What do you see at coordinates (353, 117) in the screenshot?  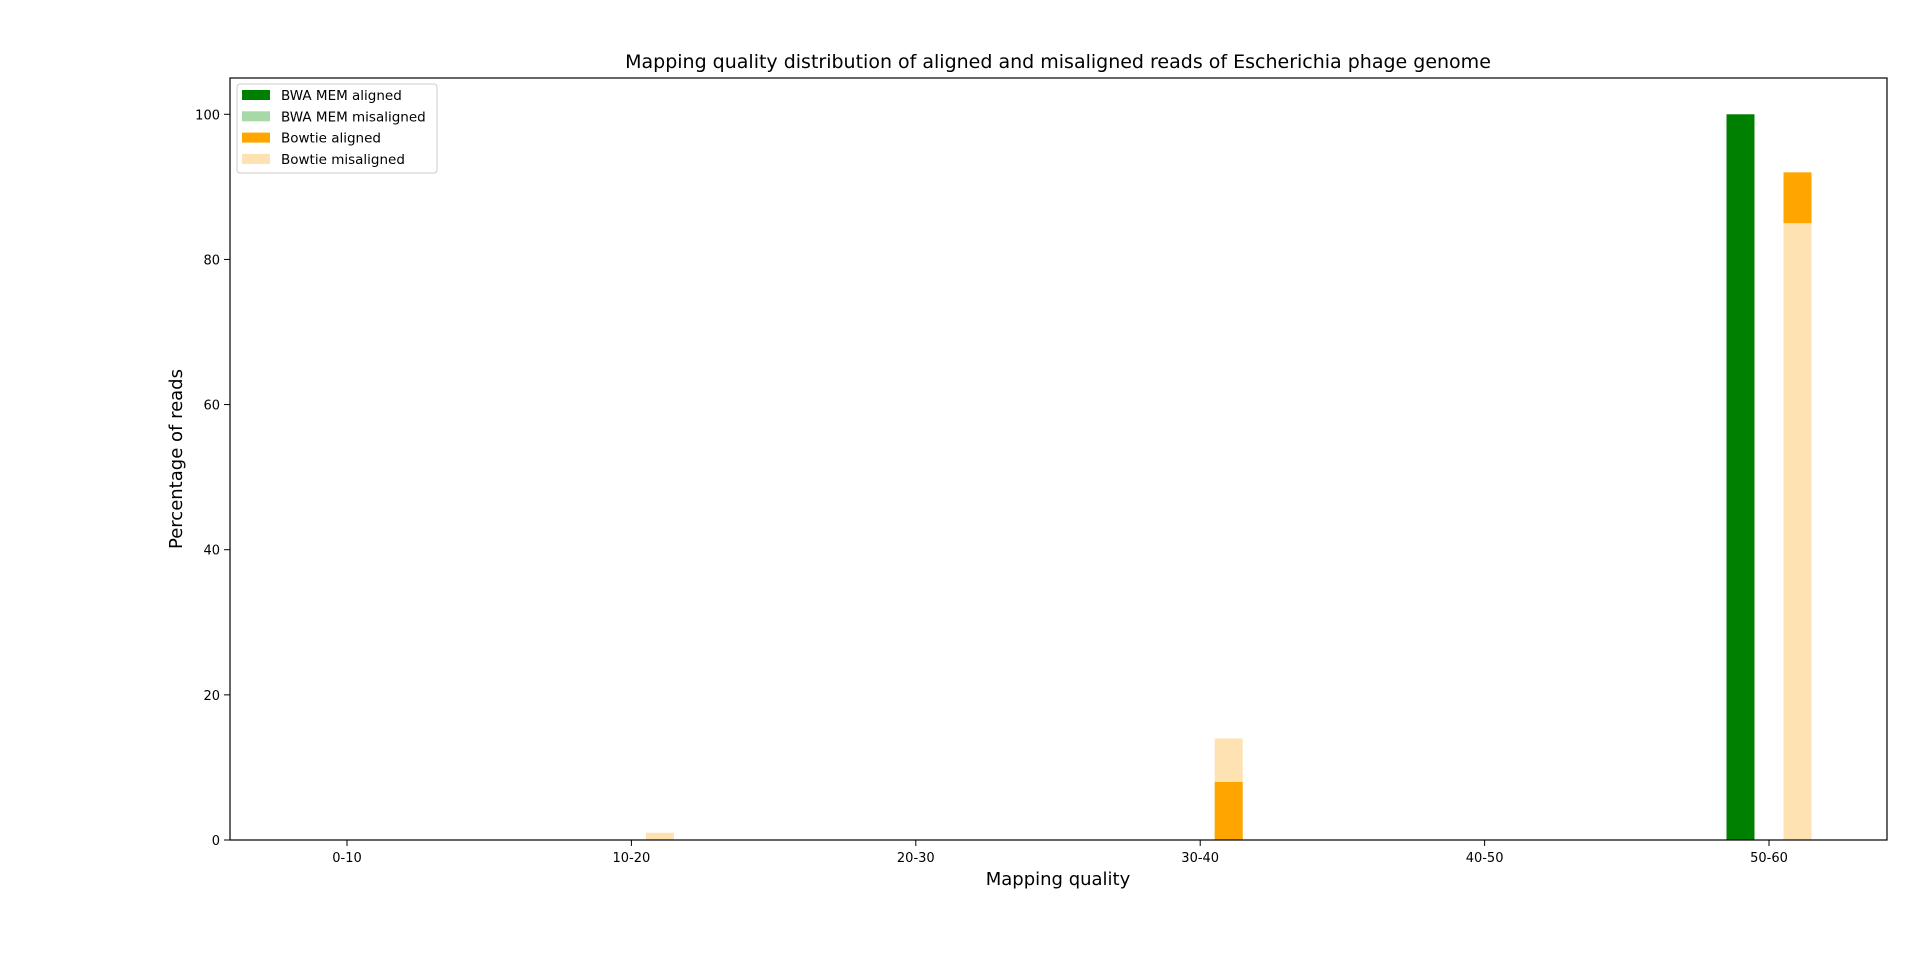 I see `legend-label: BWA MEM misaligned` at bounding box center [353, 117].